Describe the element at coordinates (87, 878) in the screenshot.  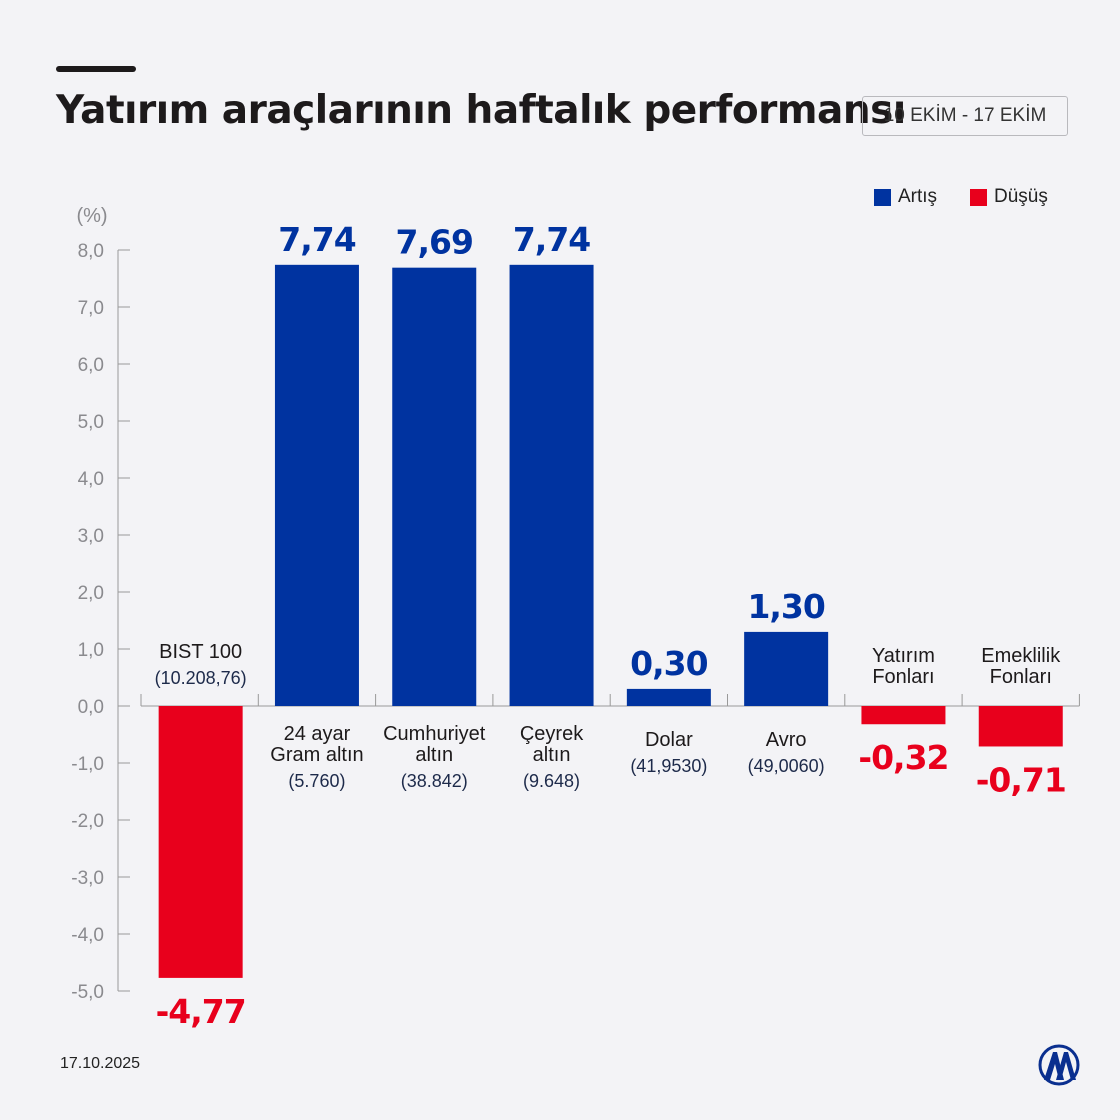
I see `y-tick-label: -3,0` at that location.